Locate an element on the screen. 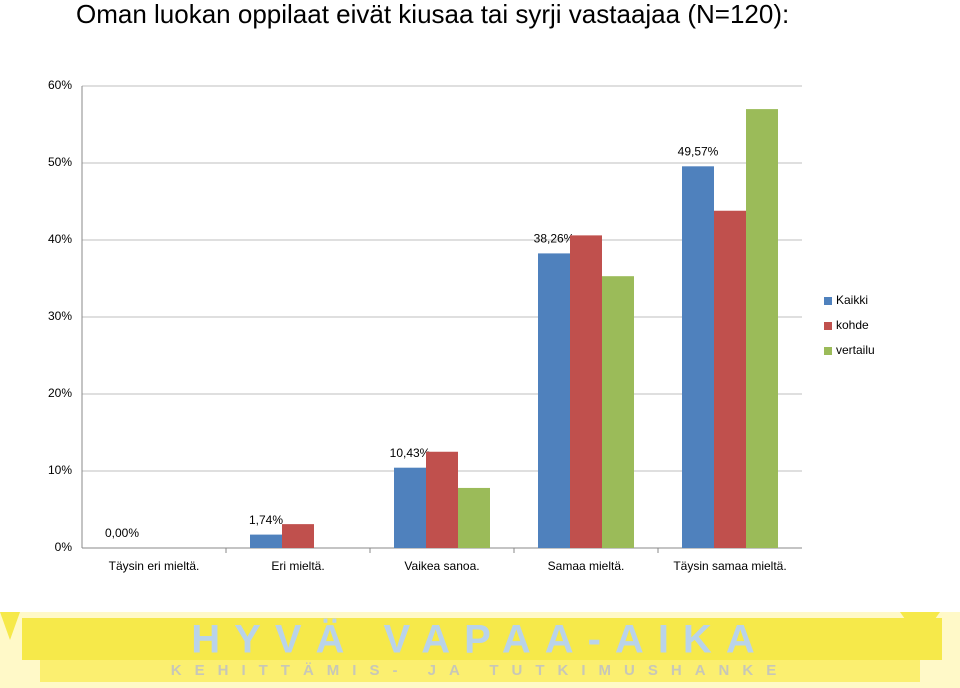 Image resolution: width=960 pixels, height=688 pixels. y-tick-label: 0% is located at coordinates (64, 547).